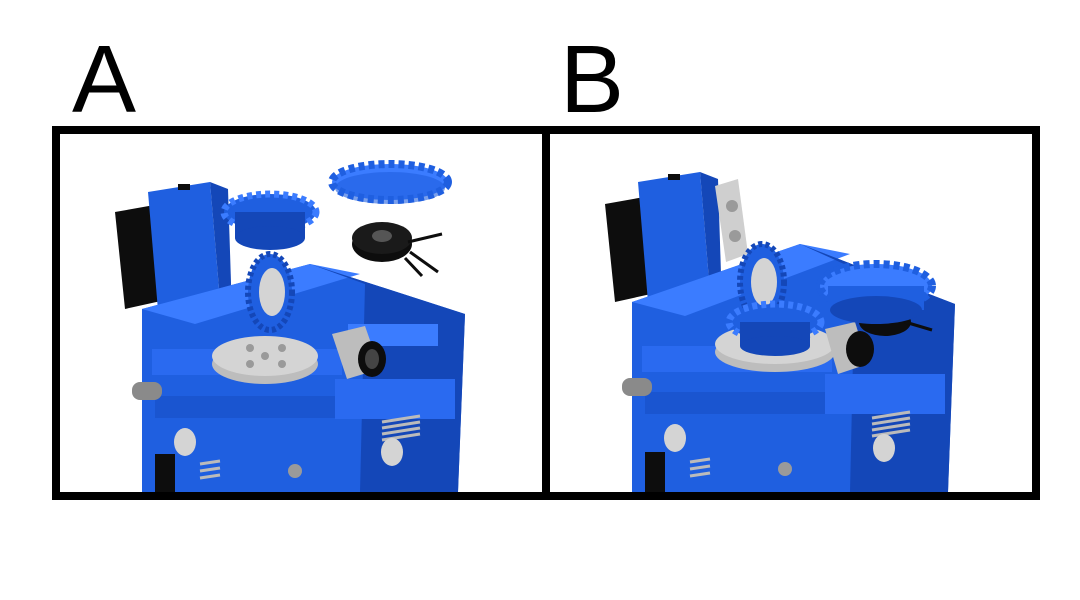 The image size is (1080, 600). What do you see at coordinates (731, 220) in the screenshot?
I see `idler-arm` at bounding box center [731, 220].